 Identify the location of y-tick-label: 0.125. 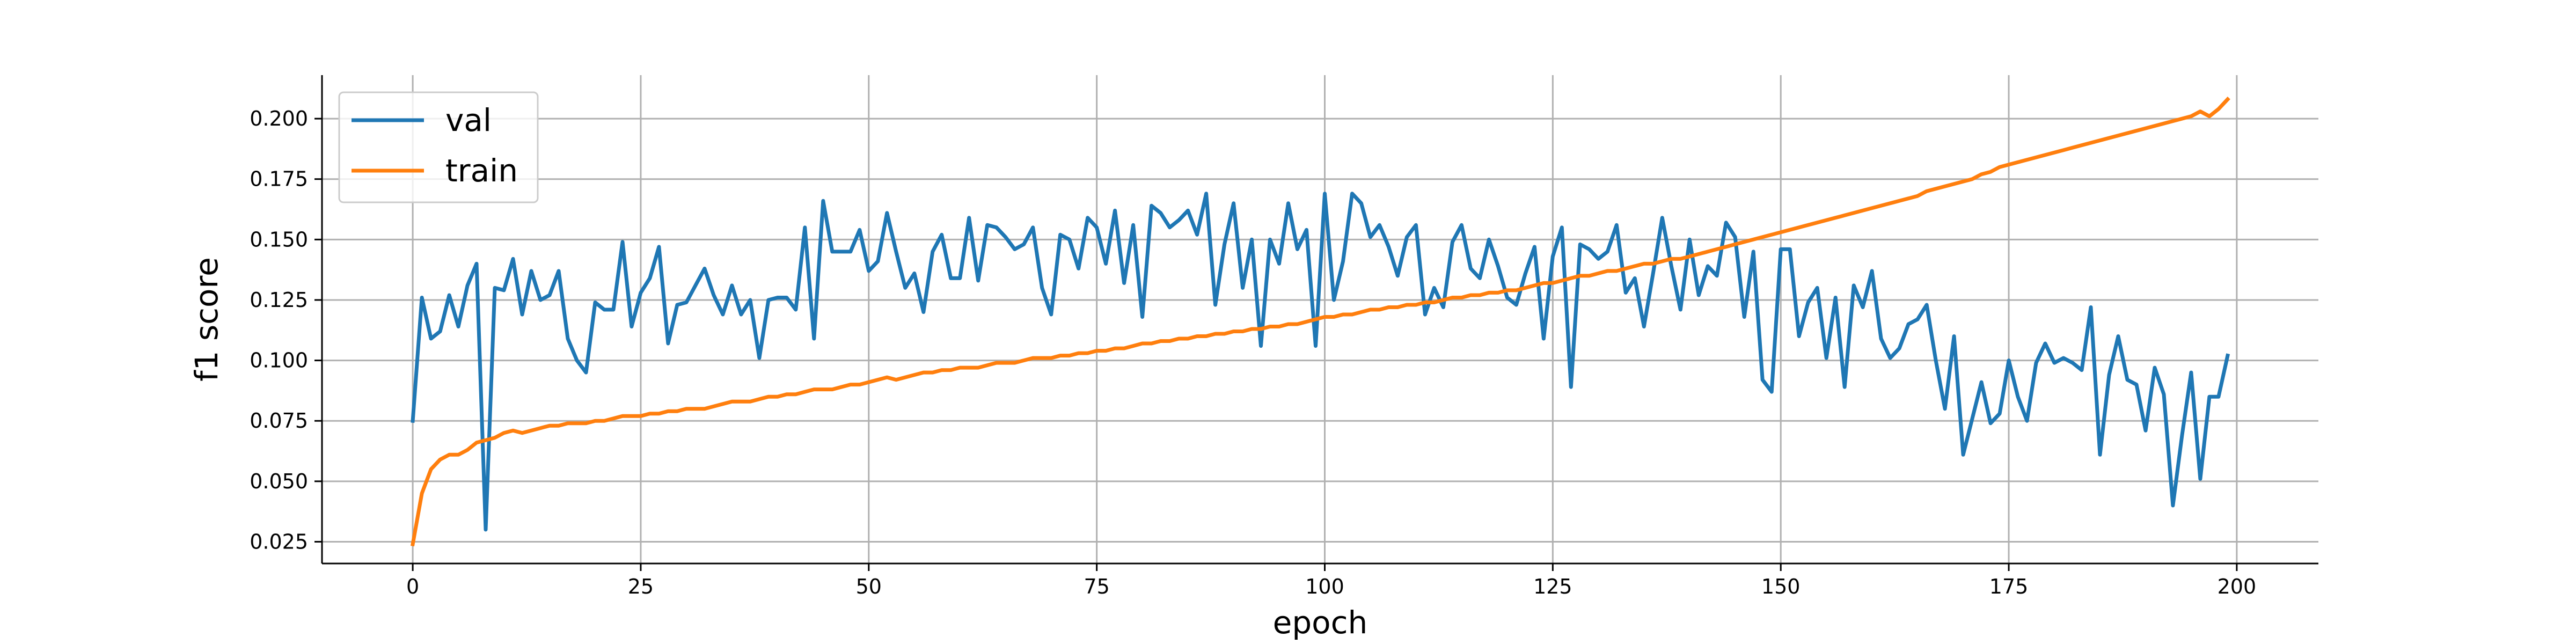
(279, 300).